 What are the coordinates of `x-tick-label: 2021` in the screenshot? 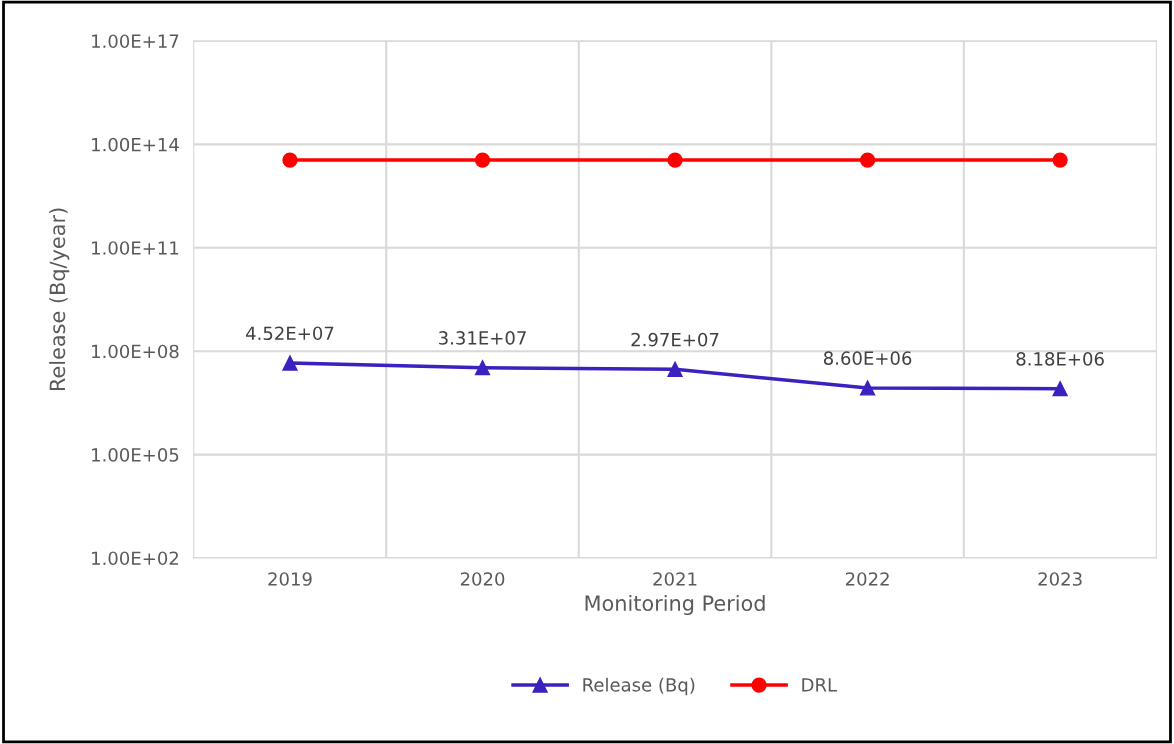 It's located at (675, 579).